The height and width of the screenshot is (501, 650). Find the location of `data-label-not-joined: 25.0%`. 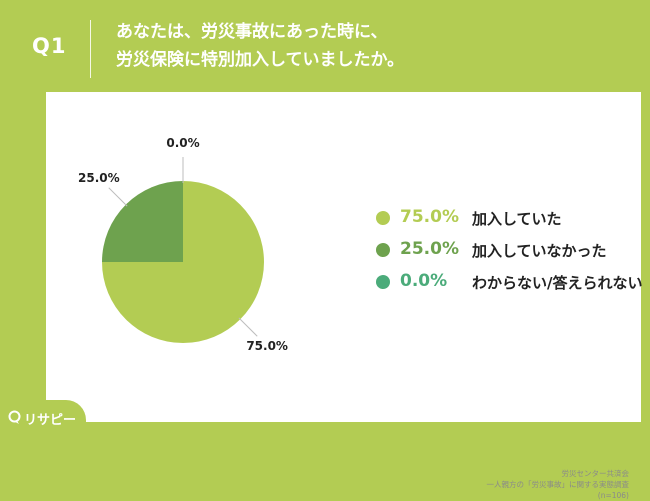

data-label-not-joined: 25.0% is located at coordinates (99, 178).